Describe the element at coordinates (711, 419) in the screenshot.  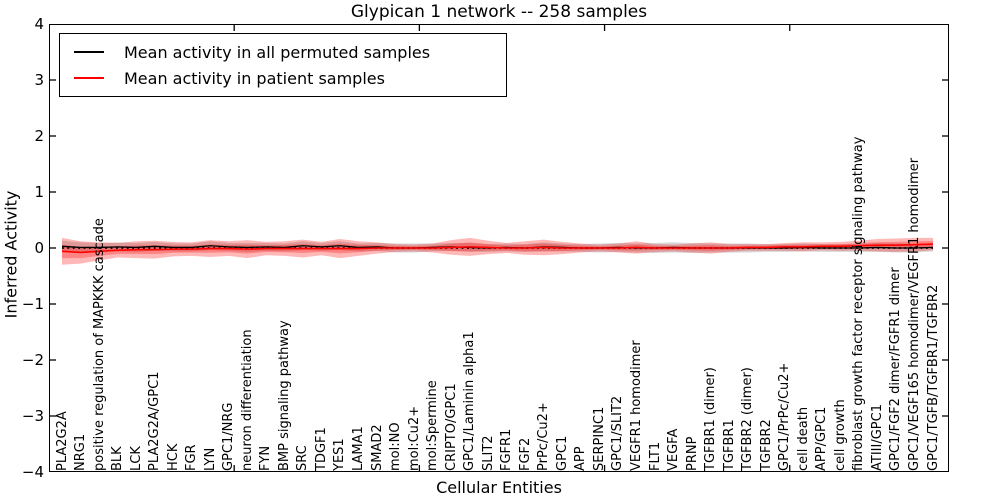
I see `x-category-label: TGFBR1 (dimer)` at that location.